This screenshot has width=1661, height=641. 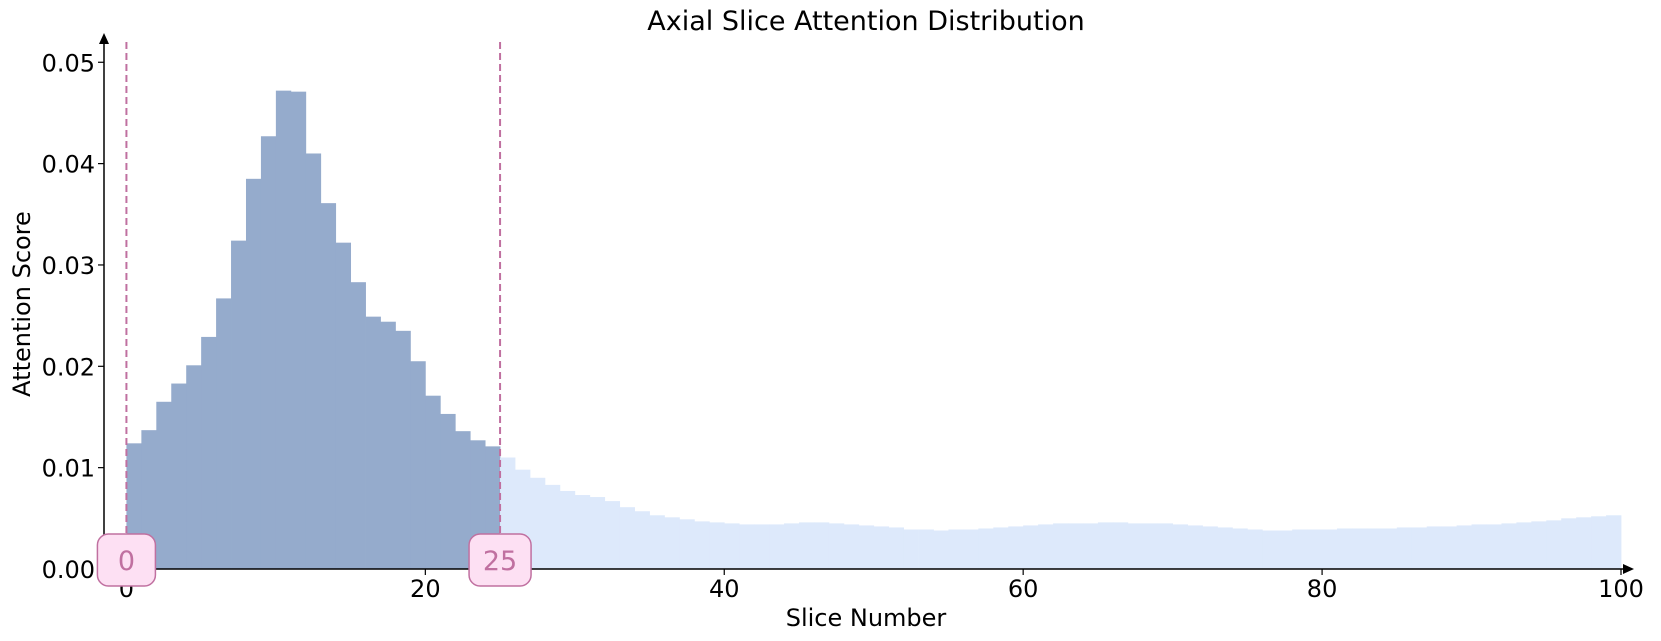 What do you see at coordinates (68, 266) in the screenshot?
I see `y-tick-label-3: 0.03` at bounding box center [68, 266].